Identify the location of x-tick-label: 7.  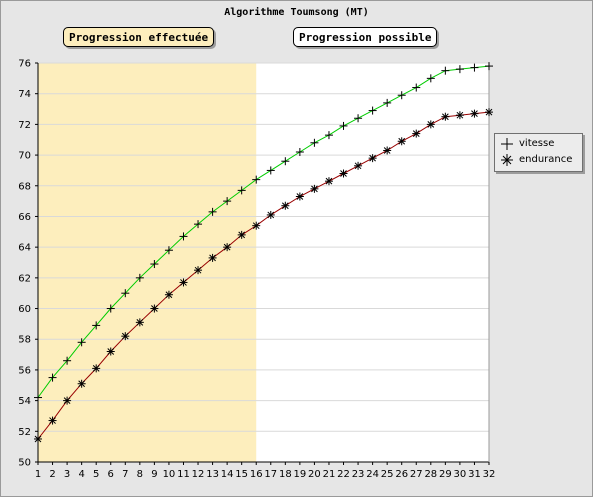
(125, 474).